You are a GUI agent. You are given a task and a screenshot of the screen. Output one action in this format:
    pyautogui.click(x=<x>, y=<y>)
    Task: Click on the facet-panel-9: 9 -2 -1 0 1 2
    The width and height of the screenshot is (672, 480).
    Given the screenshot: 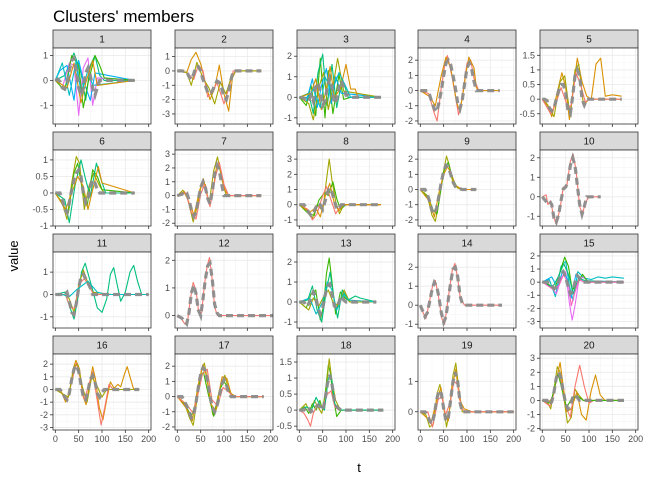 What is the action you would take?
    pyautogui.click(x=461, y=180)
    